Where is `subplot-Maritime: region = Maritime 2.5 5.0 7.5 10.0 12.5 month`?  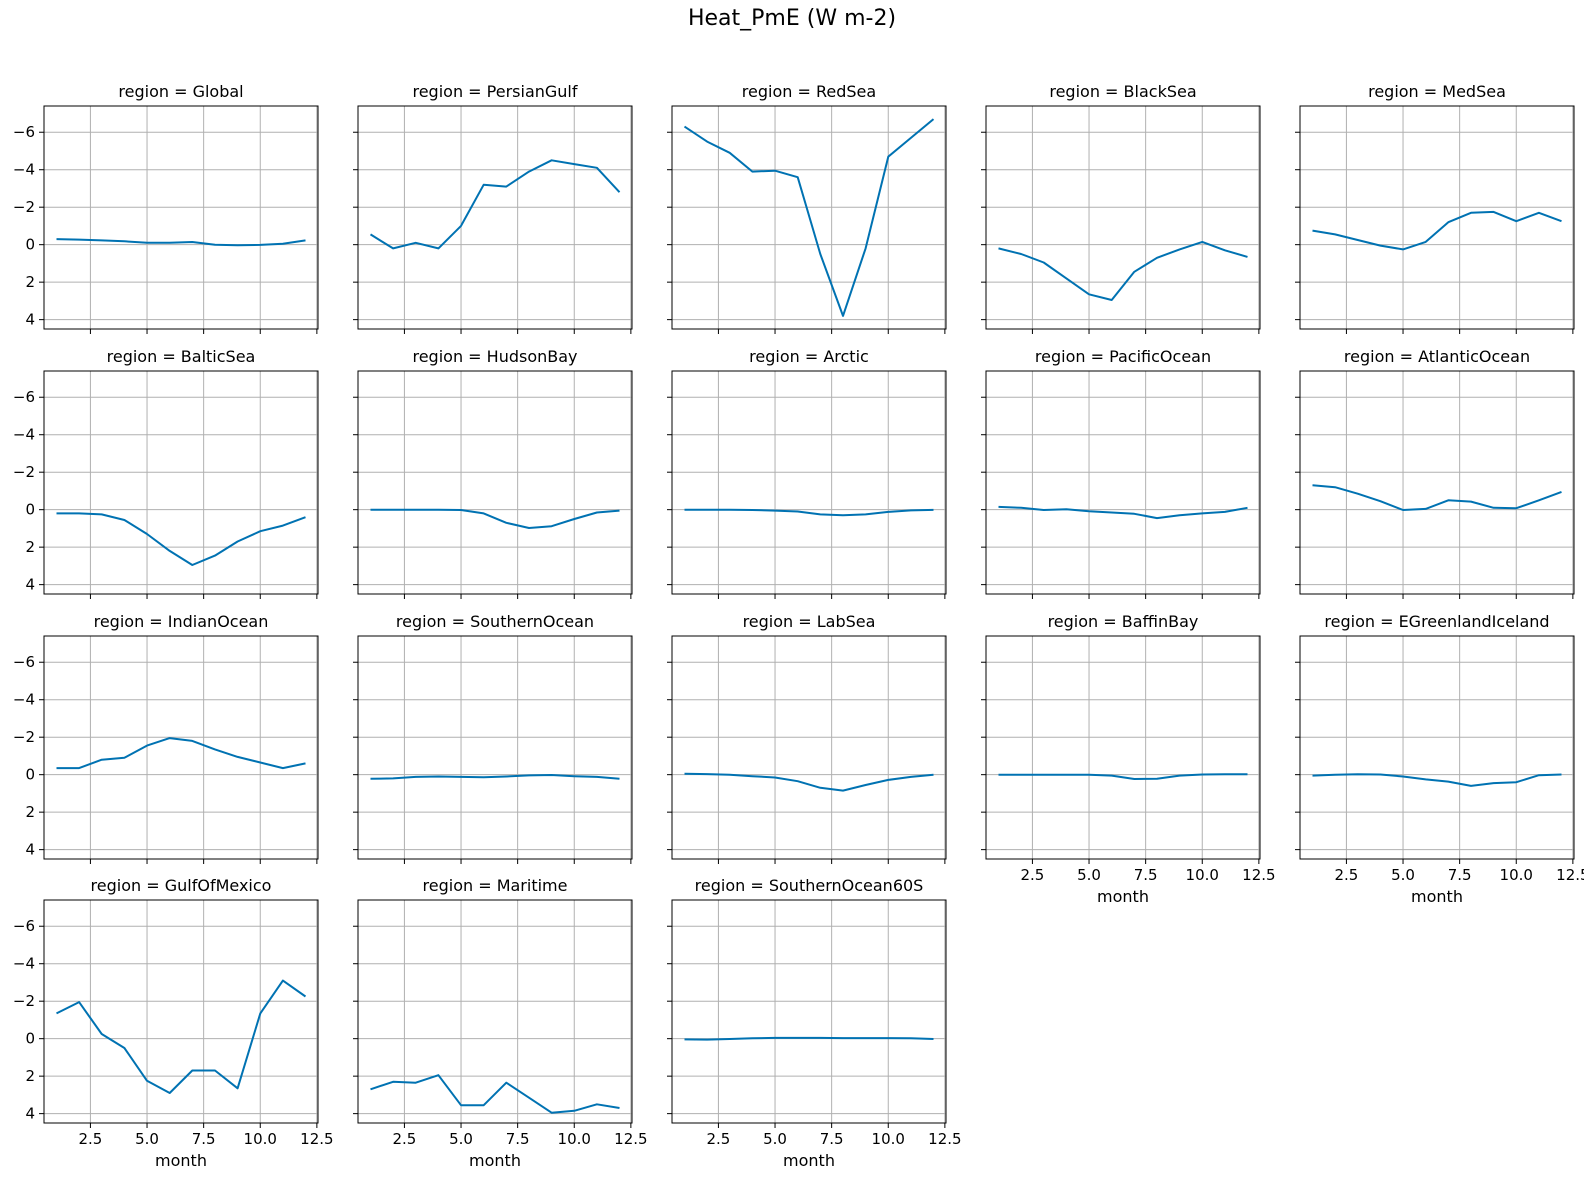 subplot-Maritime: region = Maritime 2.5 5.0 7.5 10.0 12.5 month is located at coordinates (500, 1023).